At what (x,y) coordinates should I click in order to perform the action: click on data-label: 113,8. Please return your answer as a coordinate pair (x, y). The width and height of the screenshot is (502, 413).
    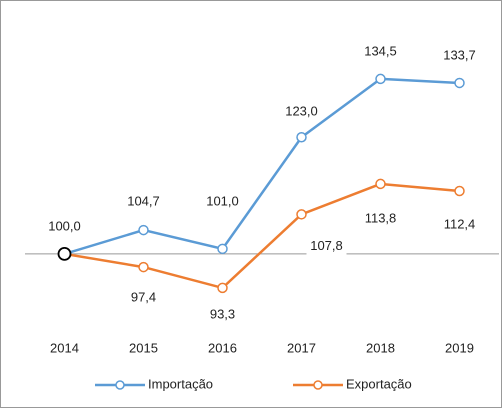
    Looking at the image, I should click on (381, 217).